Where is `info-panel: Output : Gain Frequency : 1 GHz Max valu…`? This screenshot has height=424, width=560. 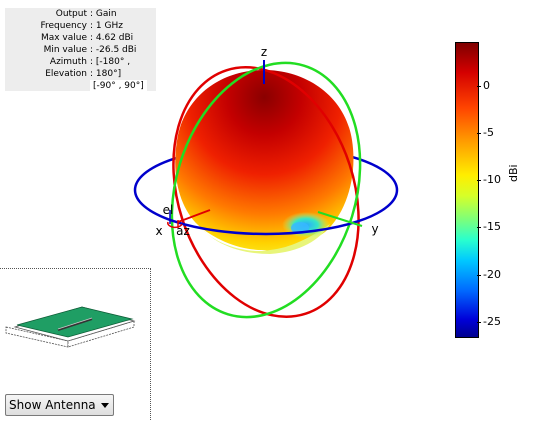
info-panel: Output : Gain Frequency : 1 GHz Max valu… is located at coordinates (80, 50).